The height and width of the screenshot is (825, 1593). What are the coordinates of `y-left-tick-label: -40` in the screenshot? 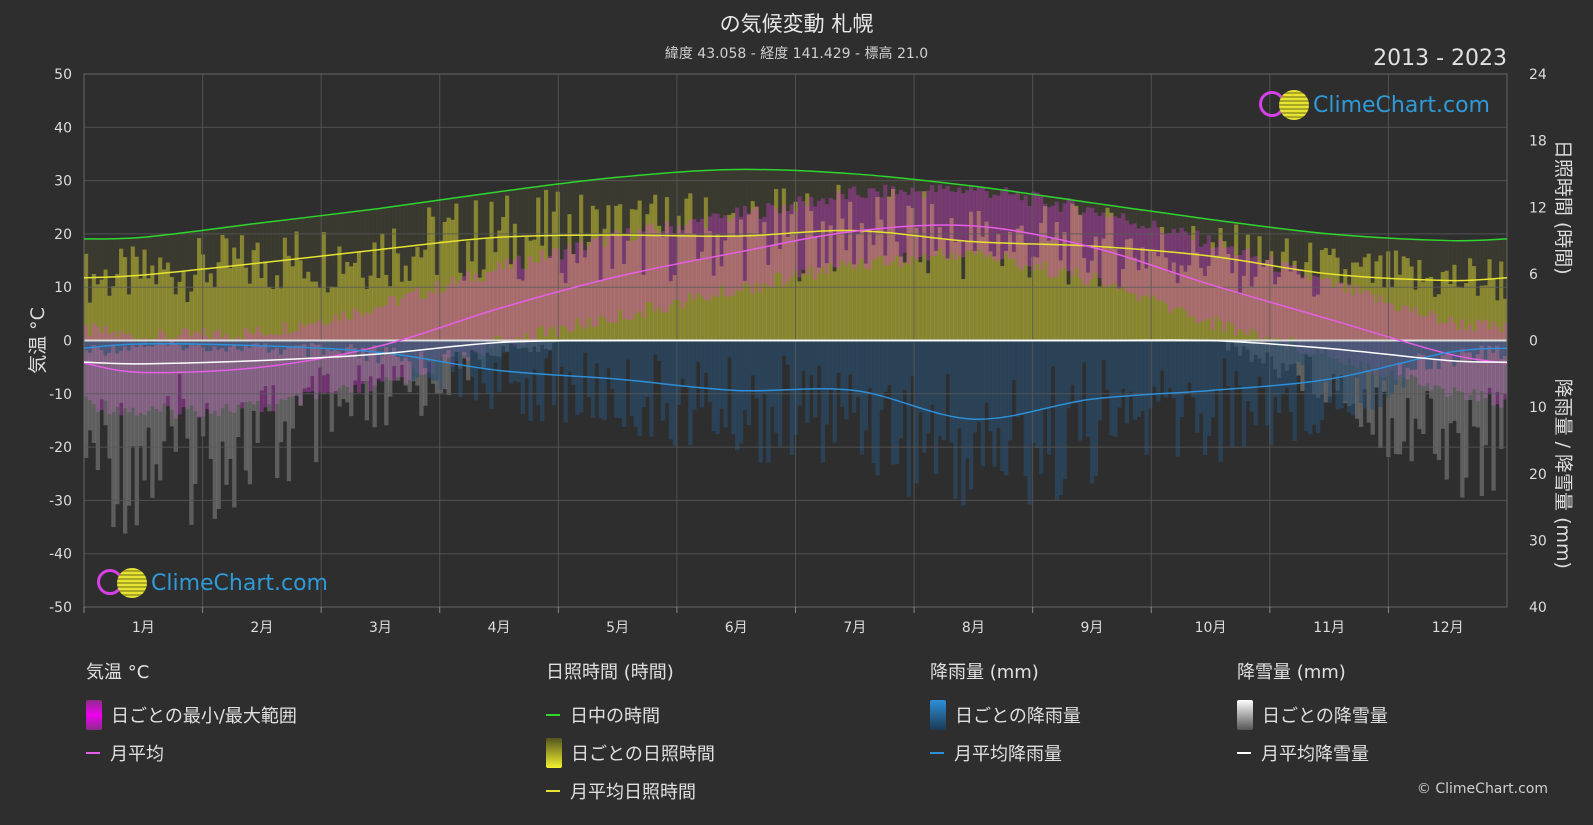 It's located at (60, 555).